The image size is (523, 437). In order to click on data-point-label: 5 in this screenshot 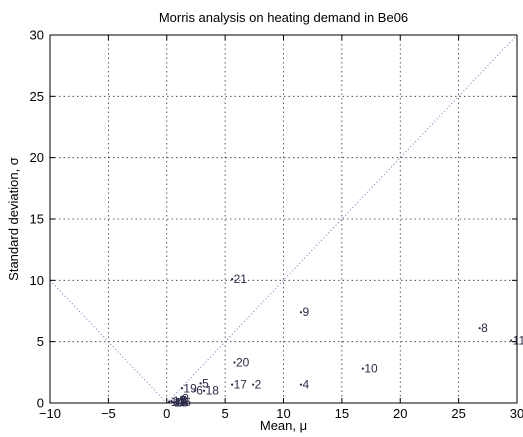, I will do `click(205, 383)`.